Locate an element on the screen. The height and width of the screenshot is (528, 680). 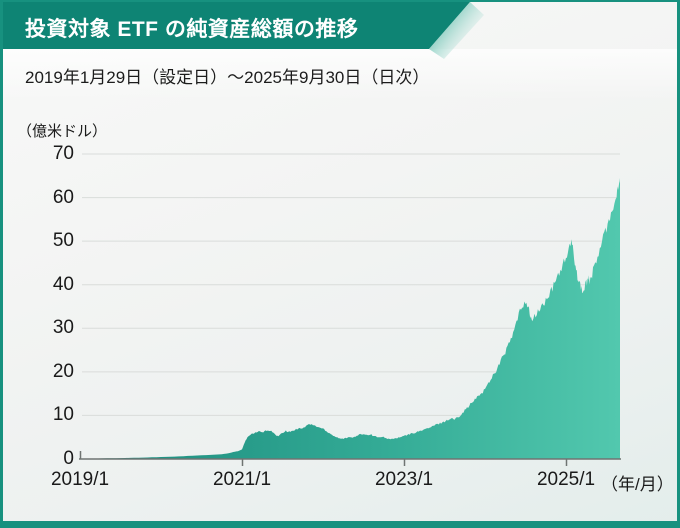
chart-subtitle: 2019年1月29日（設定日）〜2025年9月30日（日次） is located at coordinates (227, 77).